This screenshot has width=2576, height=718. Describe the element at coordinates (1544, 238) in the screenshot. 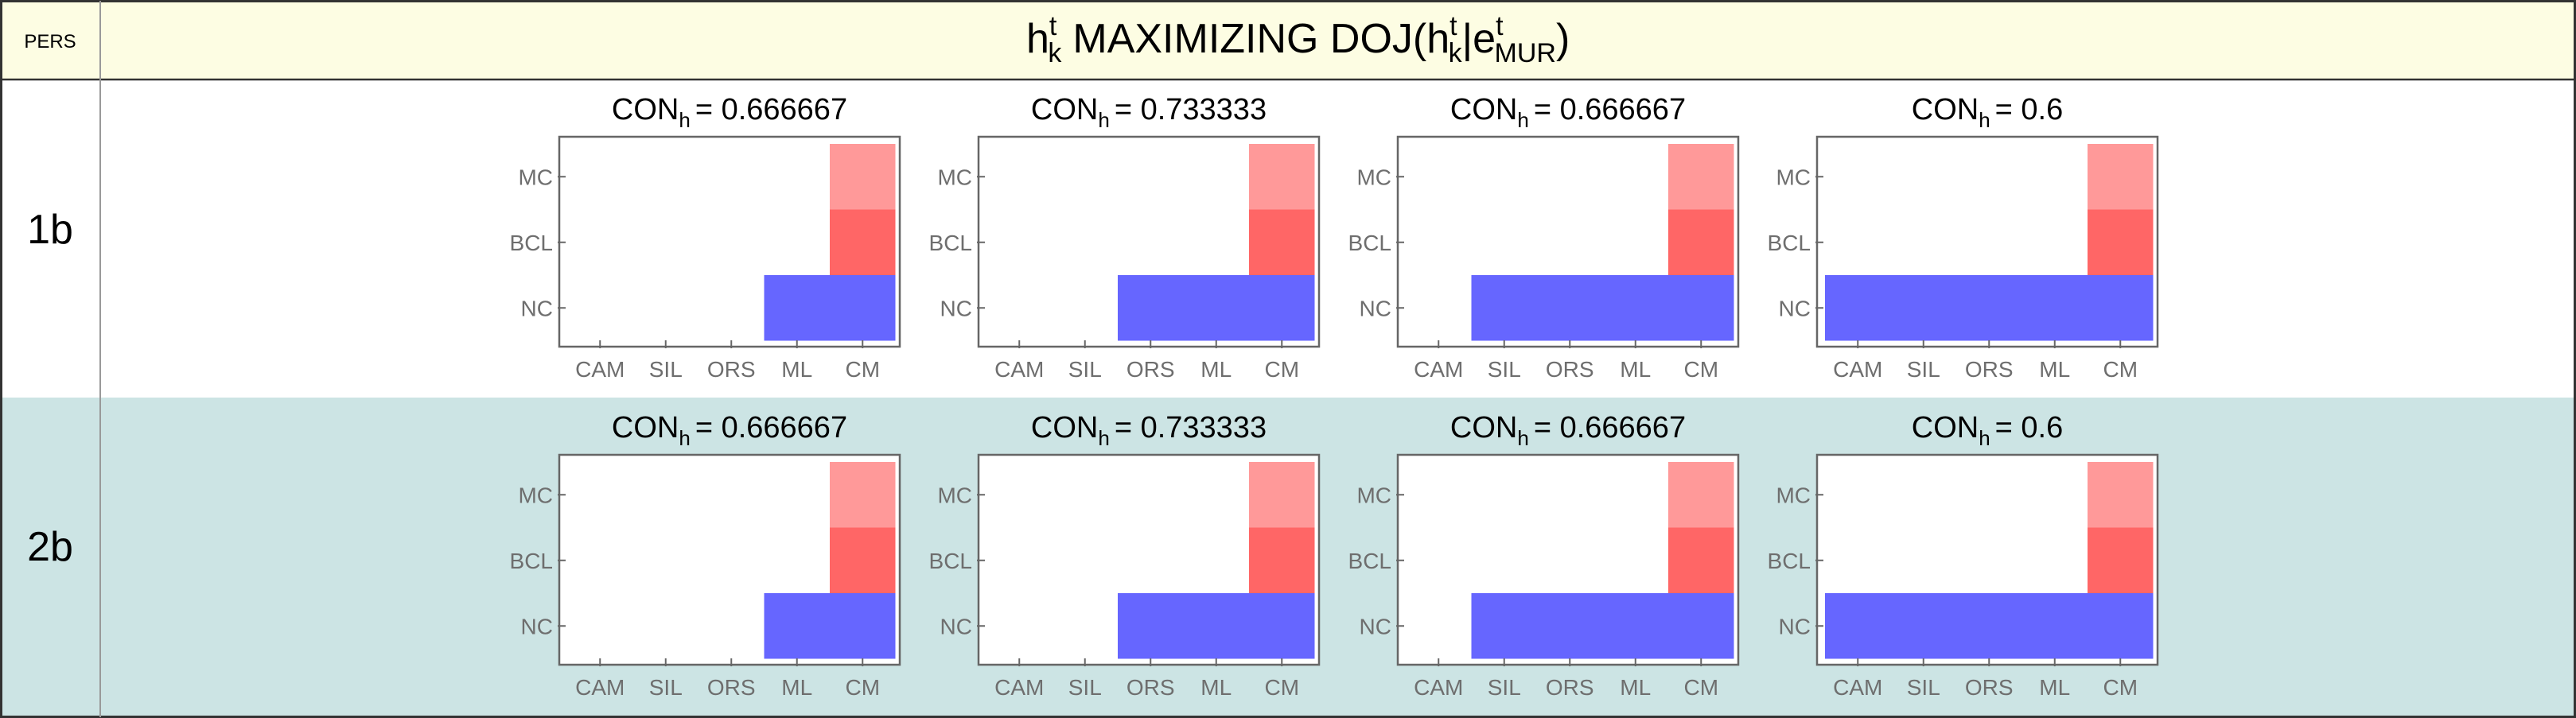

I see `panel-1b-3: CONh = 0.666667 MC BCL NC CAM SIL ORS ML CM` at that location.